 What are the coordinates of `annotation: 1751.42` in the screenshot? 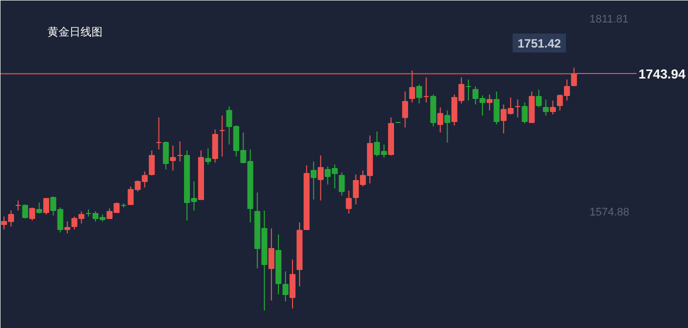 It's located at (540, 43).